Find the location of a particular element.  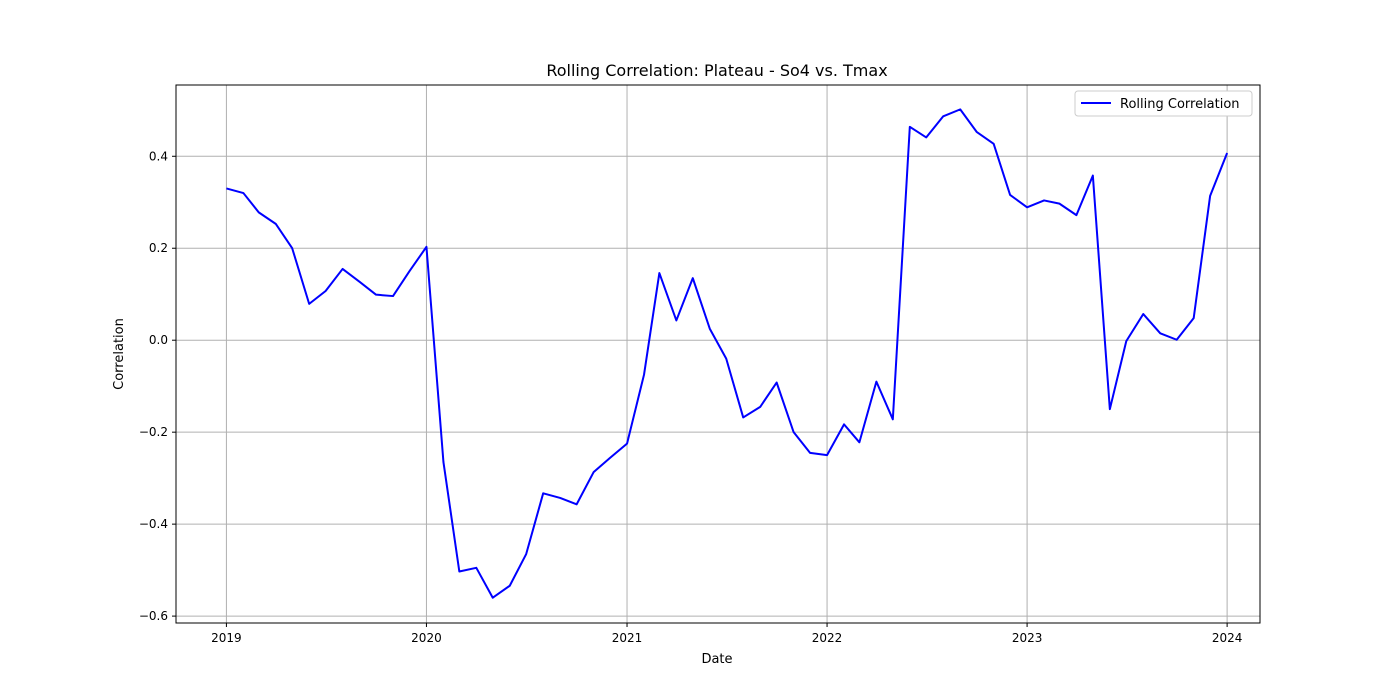

x-tick-label: 2022 is located at coordinates (827, 638).